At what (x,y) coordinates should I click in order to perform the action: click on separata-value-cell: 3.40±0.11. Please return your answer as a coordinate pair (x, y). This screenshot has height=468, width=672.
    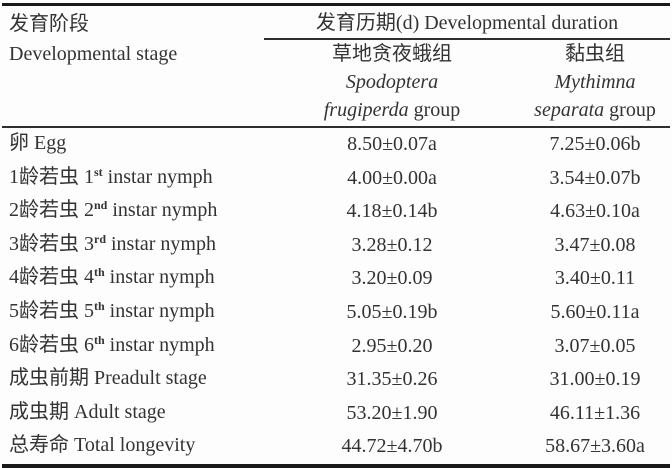
    Looking at the image, I should click on (595, 278).